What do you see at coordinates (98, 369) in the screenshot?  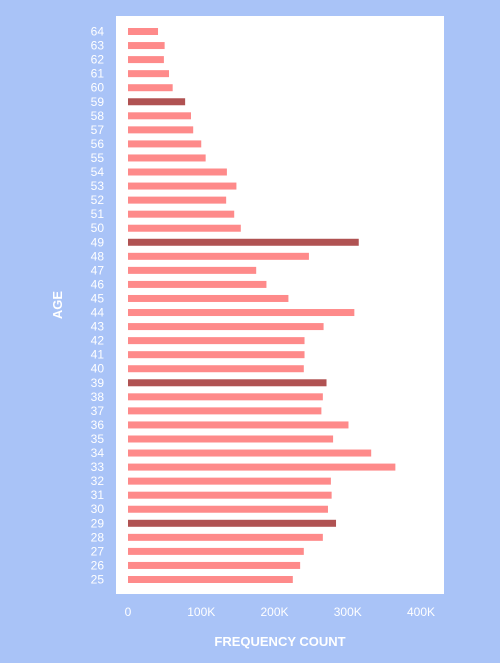 I see `y-tick-label-40: 40` at bounding box center [98, 369].